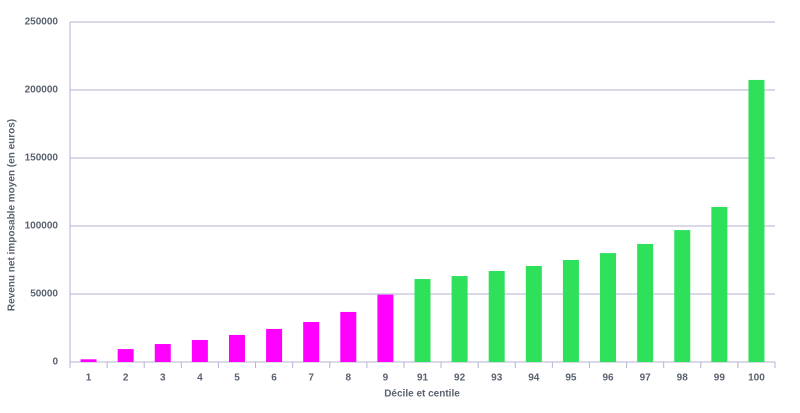 Image resolution: width=800 pixels, height=413 pixels. What do you see at coordinates (200, 378) in the screenshot?
I see `x-tick-label: 4` at bounding box center [200, 378].